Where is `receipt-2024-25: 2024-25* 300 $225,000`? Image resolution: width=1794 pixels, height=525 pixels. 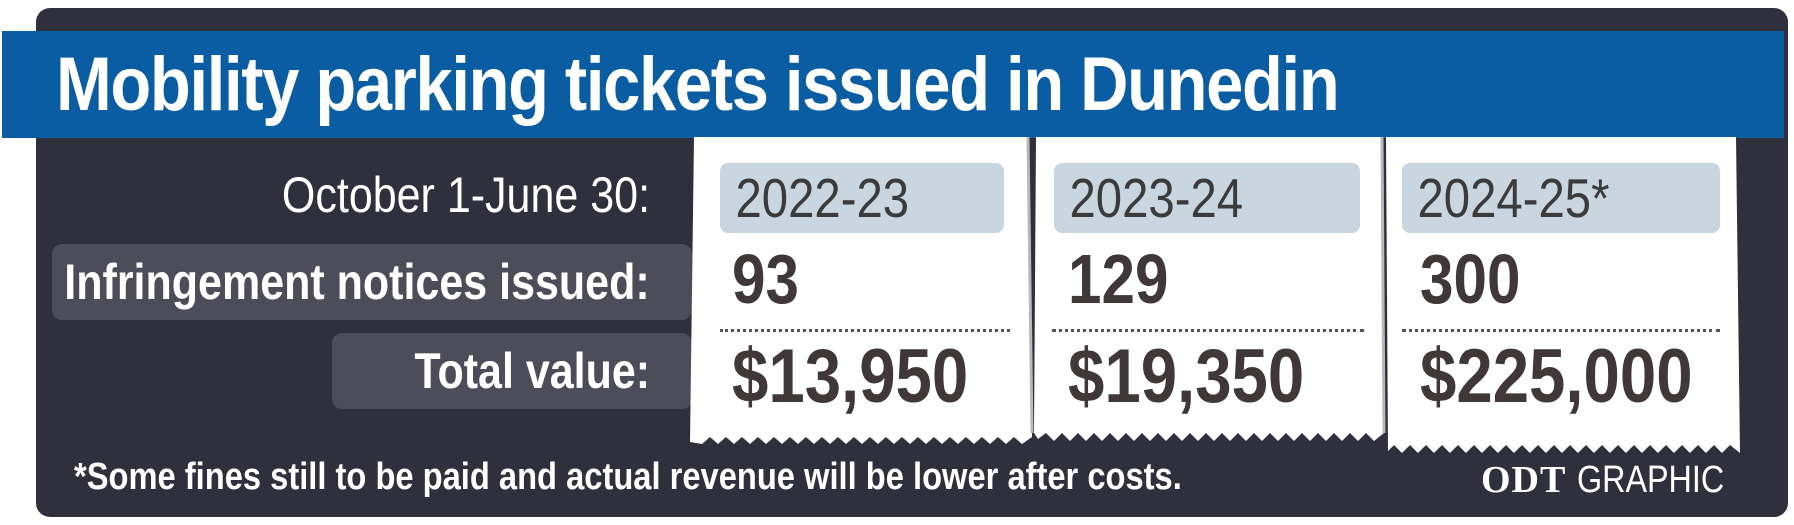 receipt-2024-25: 2024-25* 300 $225,000 is located at coordinates (1564, 297).